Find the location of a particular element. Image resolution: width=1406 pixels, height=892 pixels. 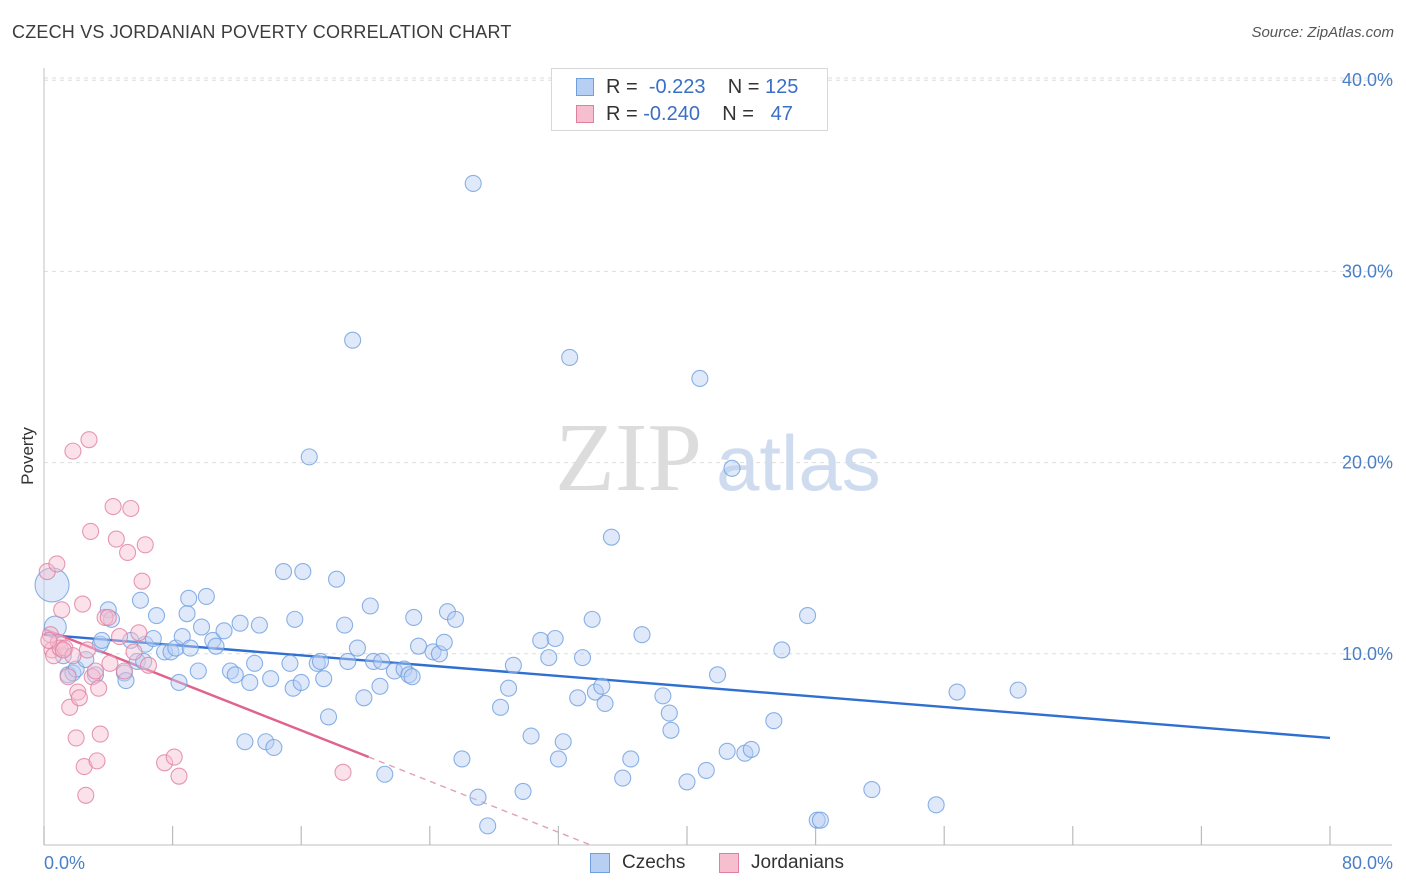

legend-n-value: 47 is located at coordinates (779, 113).